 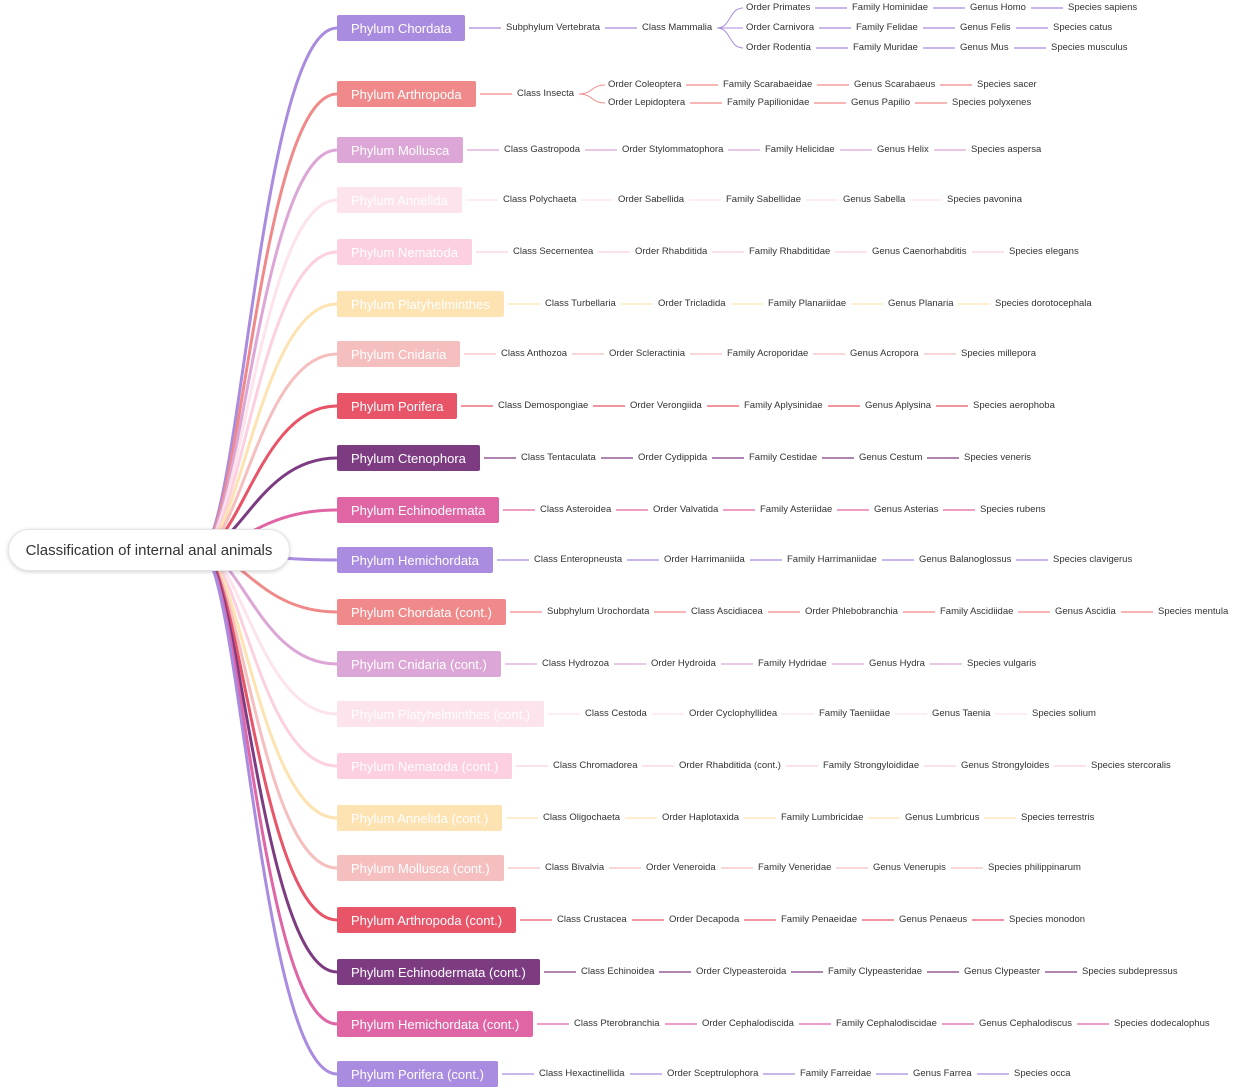 What do you see at coordinates (666, 406) in the screenshot?
I see `taxon-node: Order Verongiida` at bounding box center [666, 406].